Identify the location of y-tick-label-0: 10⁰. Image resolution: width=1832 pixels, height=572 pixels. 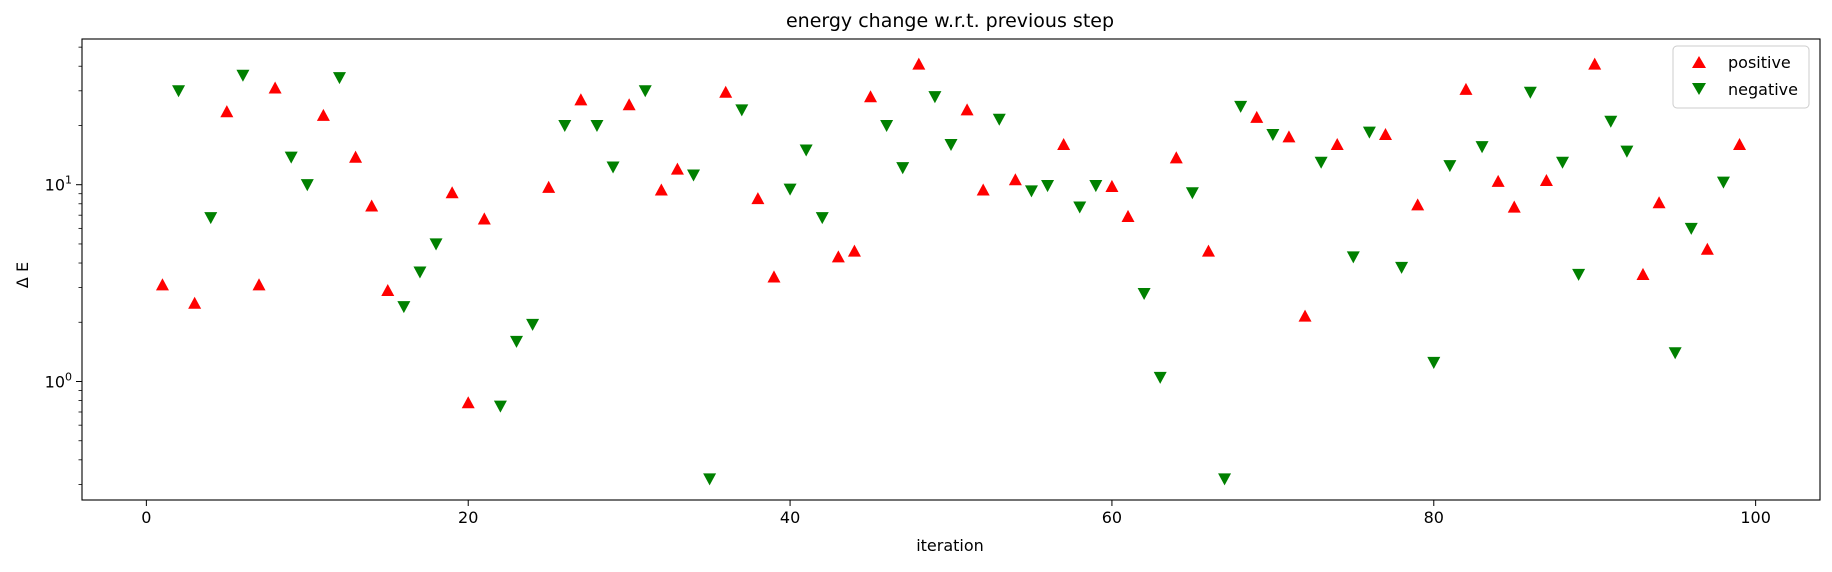
(58, 381).